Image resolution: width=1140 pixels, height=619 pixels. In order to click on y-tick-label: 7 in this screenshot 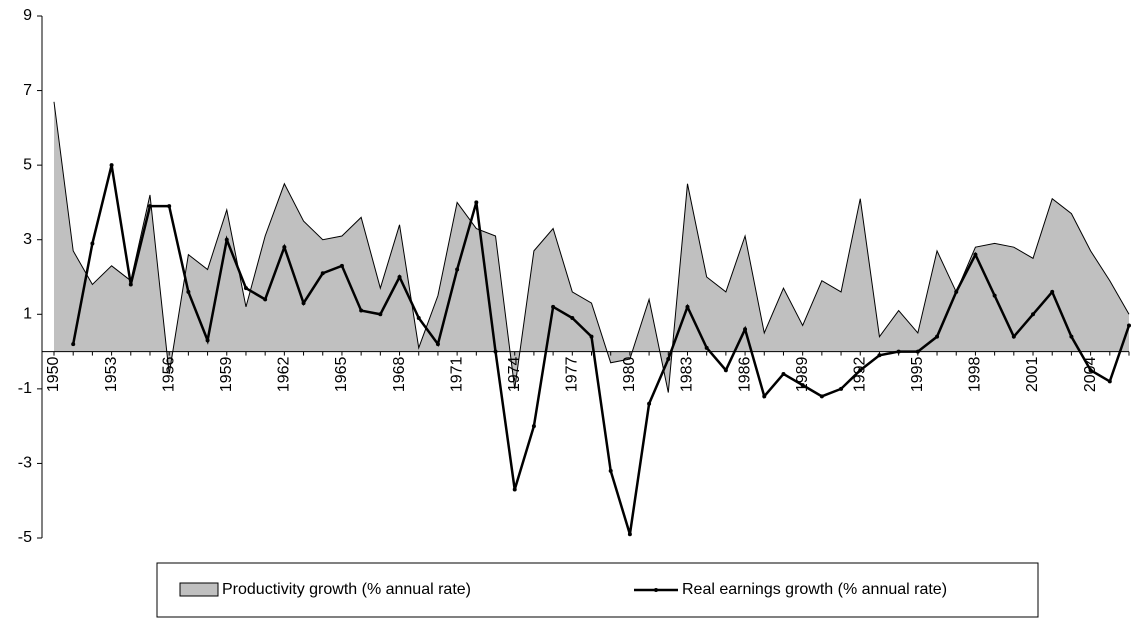, I will do `click(27, 90)`.